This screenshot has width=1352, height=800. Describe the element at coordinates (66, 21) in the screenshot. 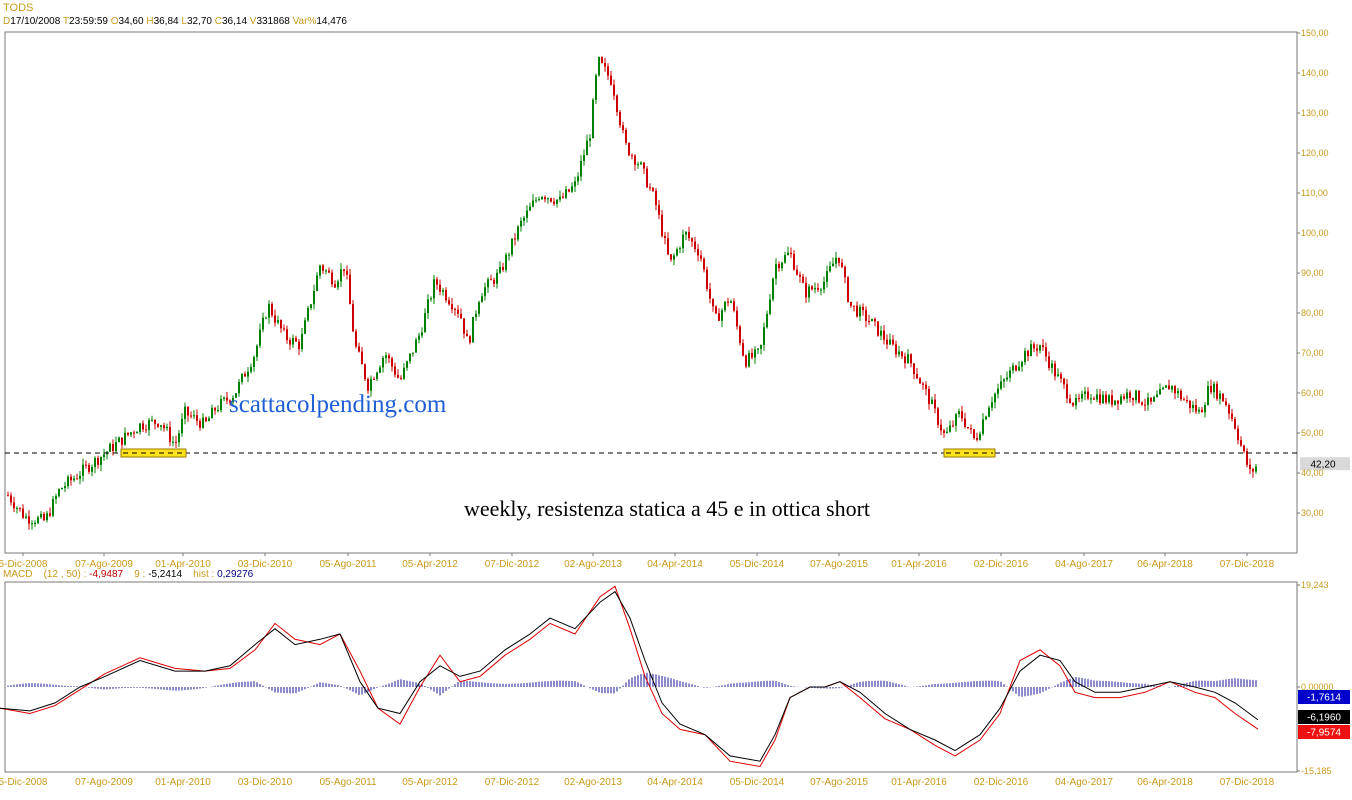

I see `info-key: T` at that location.